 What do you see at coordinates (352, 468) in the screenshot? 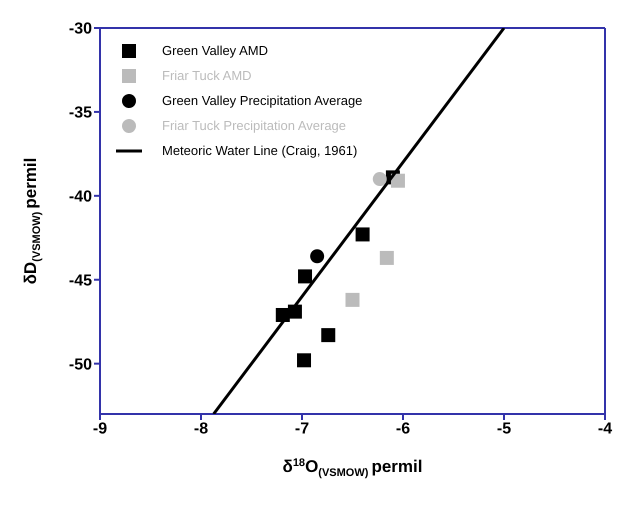
I see `x-axis-title: δ$^{18}$O$_{(VSMOW)}$ permil` at bounding box center [352, 468].